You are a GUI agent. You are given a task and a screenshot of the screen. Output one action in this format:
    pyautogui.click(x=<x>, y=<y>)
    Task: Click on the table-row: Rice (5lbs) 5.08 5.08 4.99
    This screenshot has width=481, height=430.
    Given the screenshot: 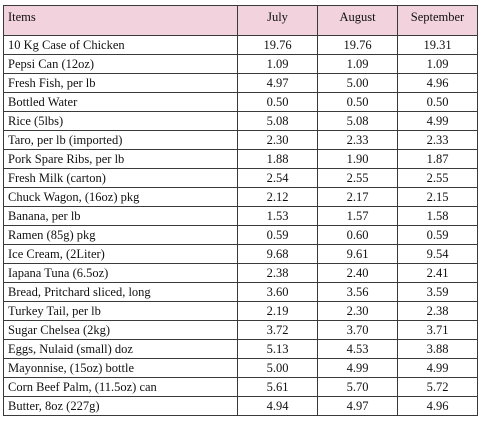 What is the action you would take?
    pyautogui.click(x=240, y=121)
    